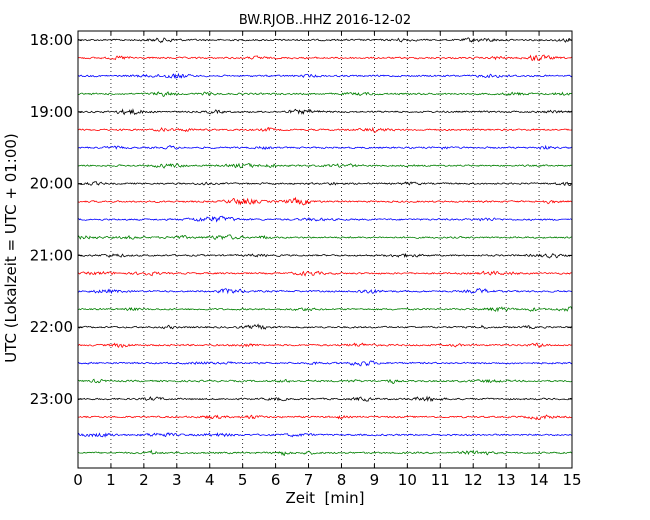 The height and width of the screenshot is (520, 650). Describe the element at coordinates (51, 112) in the screenshot. I see `y-tick-label: 19:00` at that location.